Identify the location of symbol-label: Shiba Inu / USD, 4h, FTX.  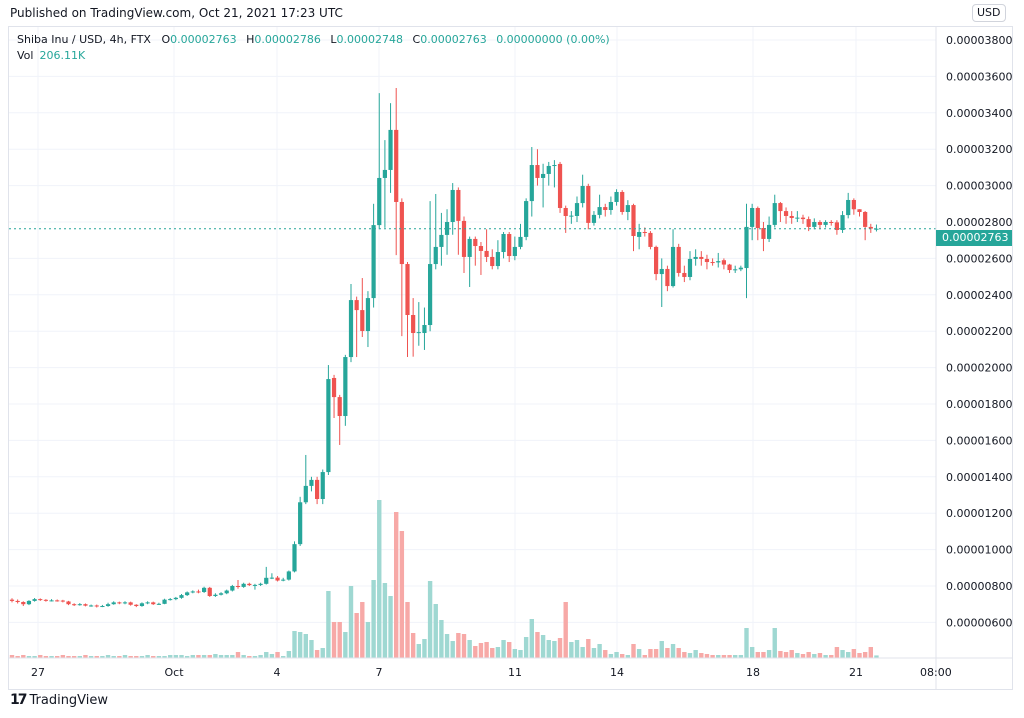
(84, 39).